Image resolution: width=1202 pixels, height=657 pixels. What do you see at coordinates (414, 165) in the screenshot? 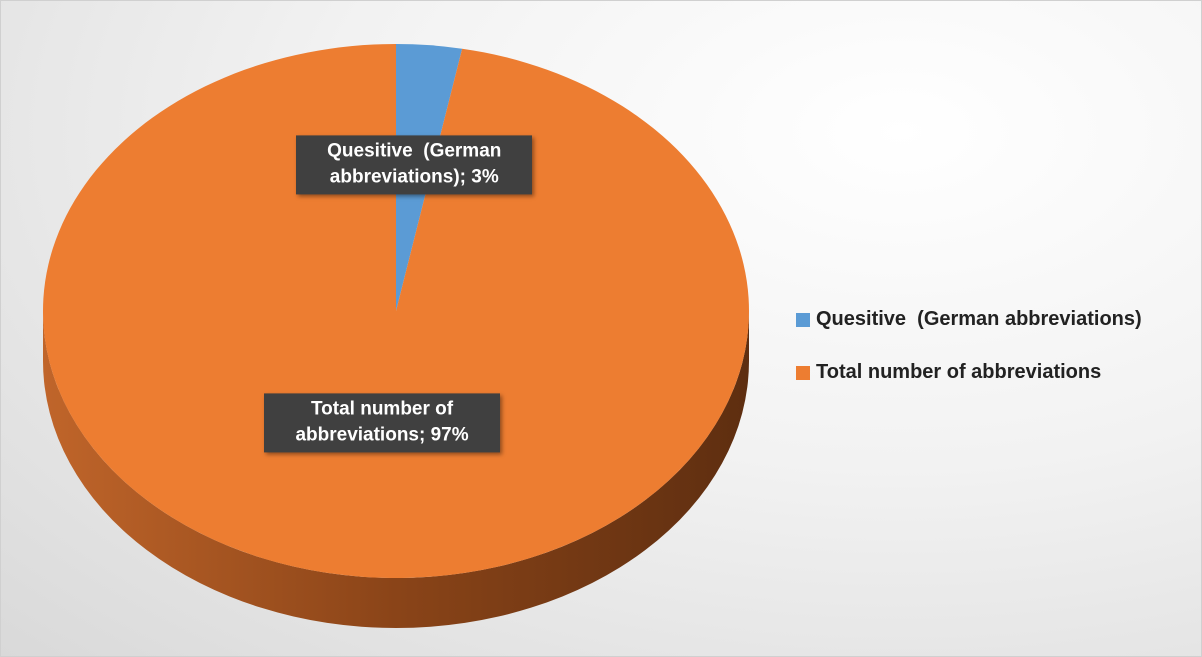
I see `data-label: Quesitive (German abbreviations); 3%` at bounding box center [414, 165].